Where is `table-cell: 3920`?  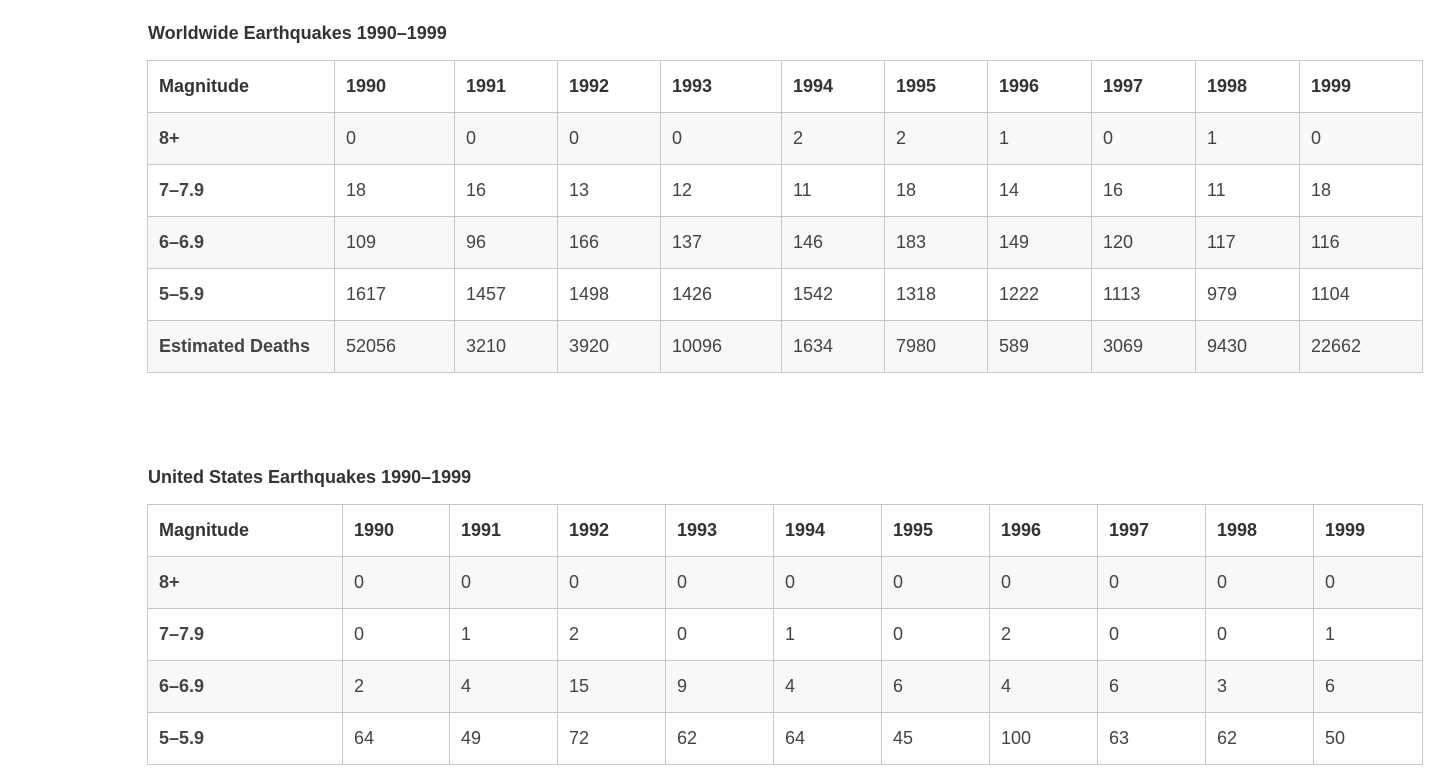 table-cell: 3920 is located at coordinates (609, 346).